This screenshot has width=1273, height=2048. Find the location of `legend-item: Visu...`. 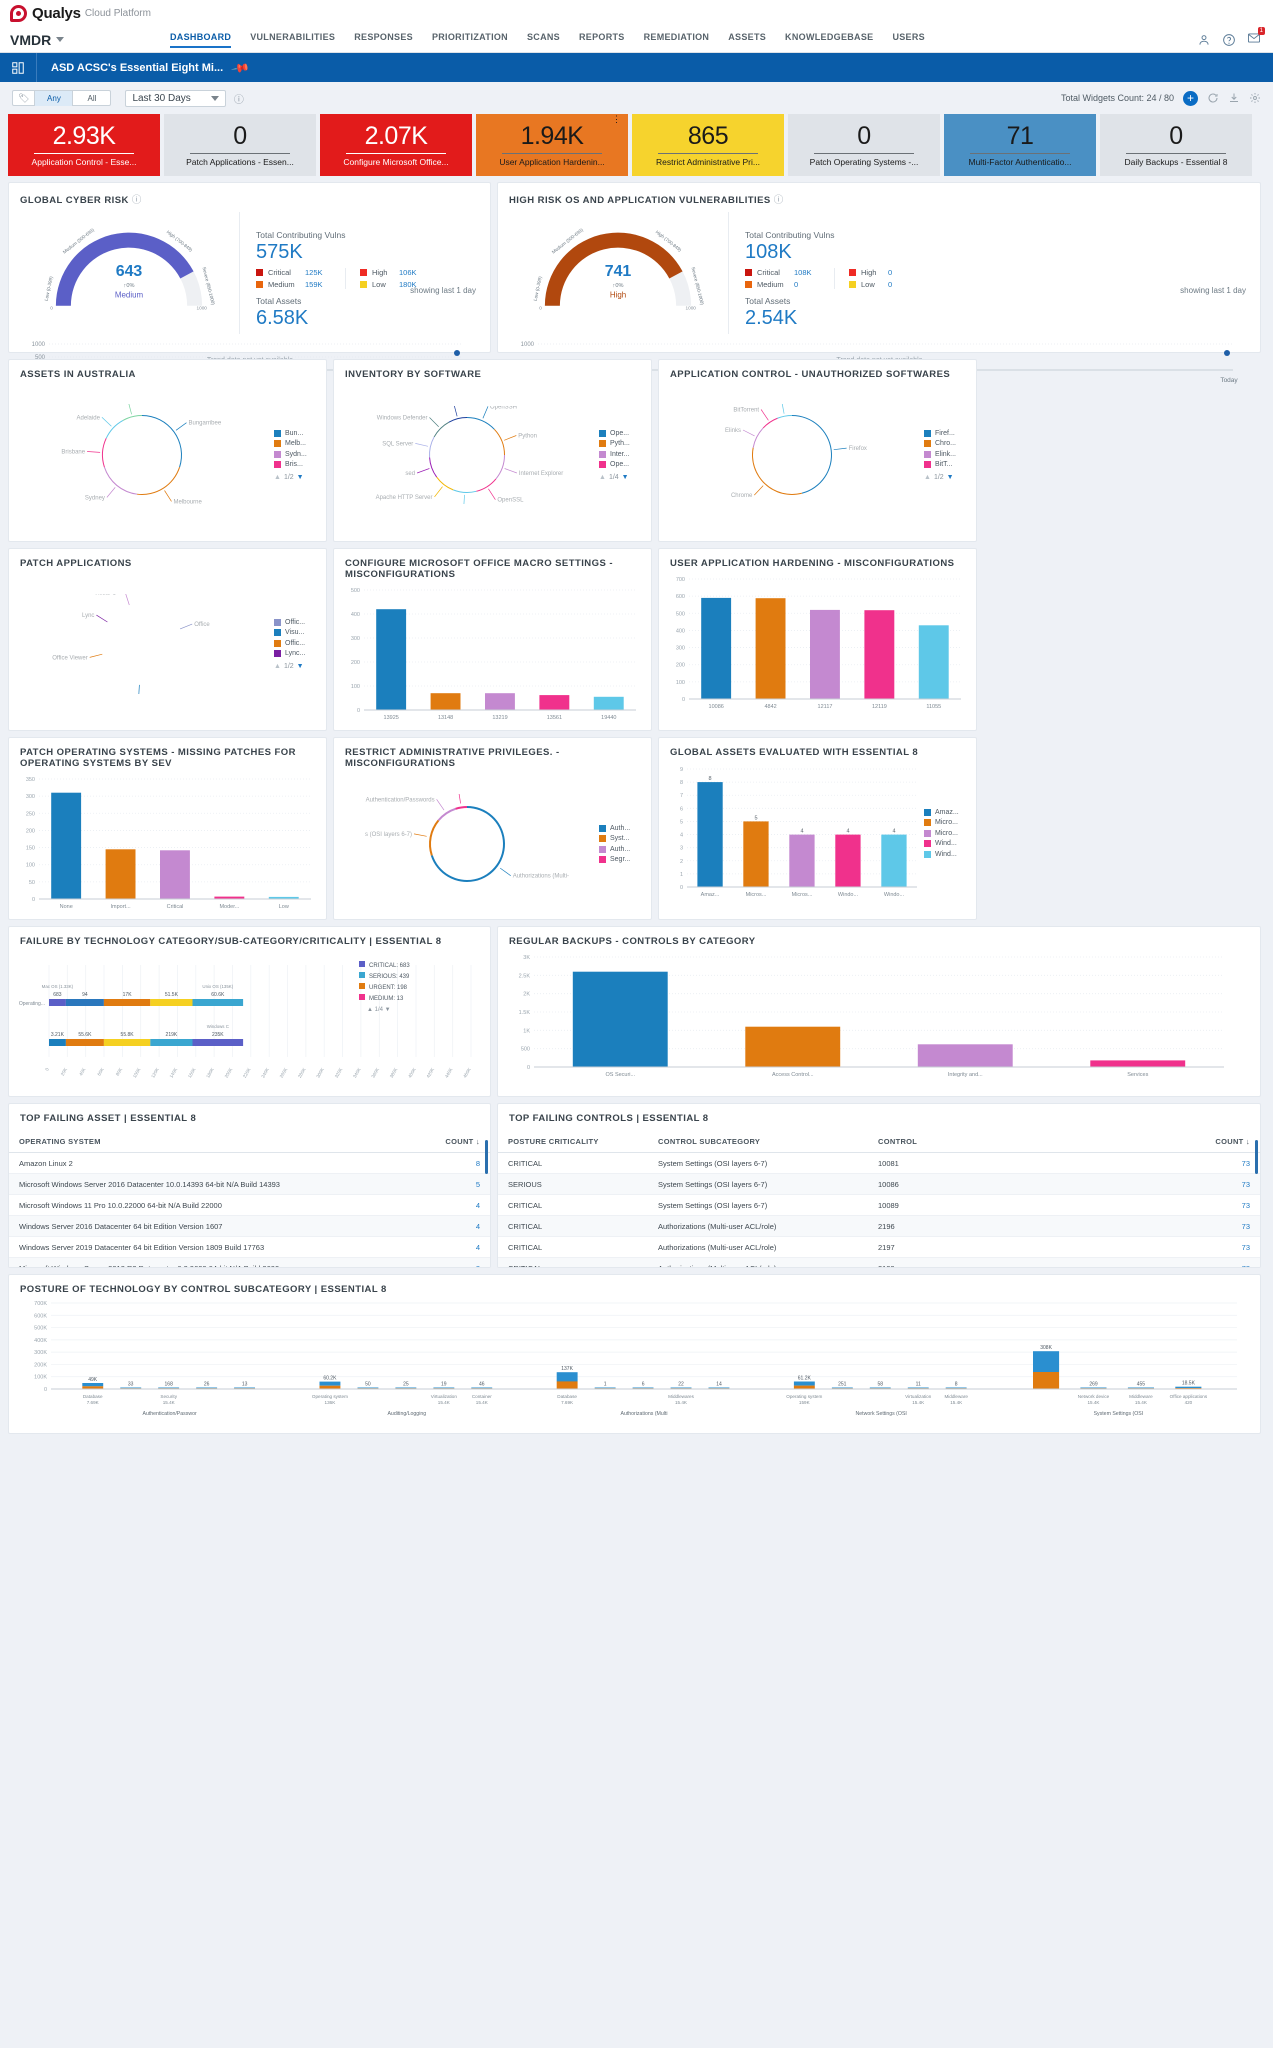

legend-item: Visu... is located at coordinates (297, 632).